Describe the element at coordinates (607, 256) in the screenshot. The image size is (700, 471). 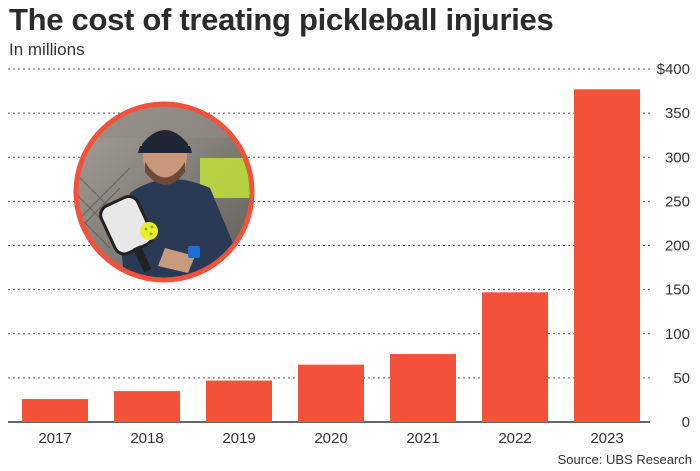
I see `bar-2023` at that location.